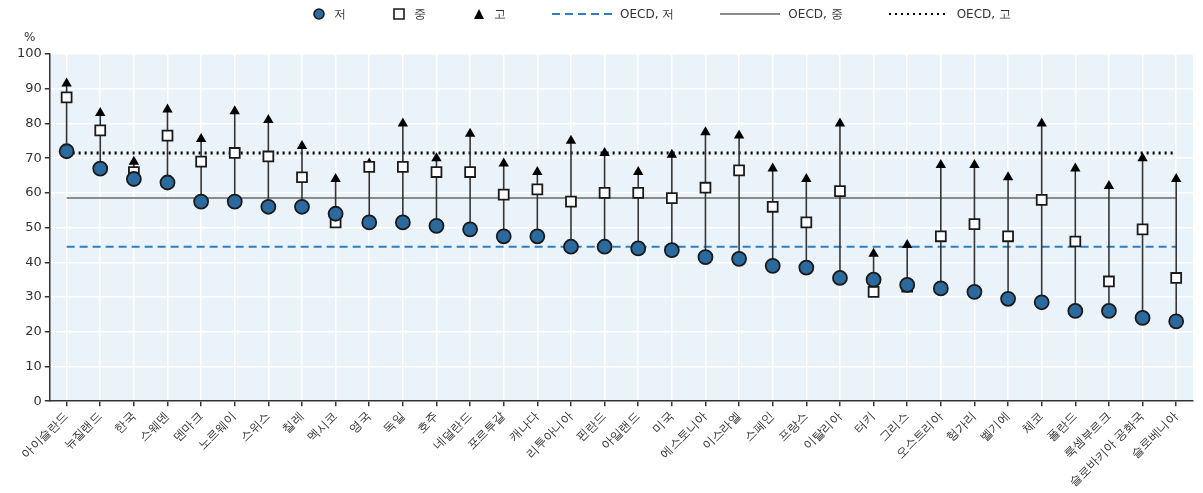 The image size is (1203, 493). I want to click on x-tick-label: 영국, so click(360, 422).